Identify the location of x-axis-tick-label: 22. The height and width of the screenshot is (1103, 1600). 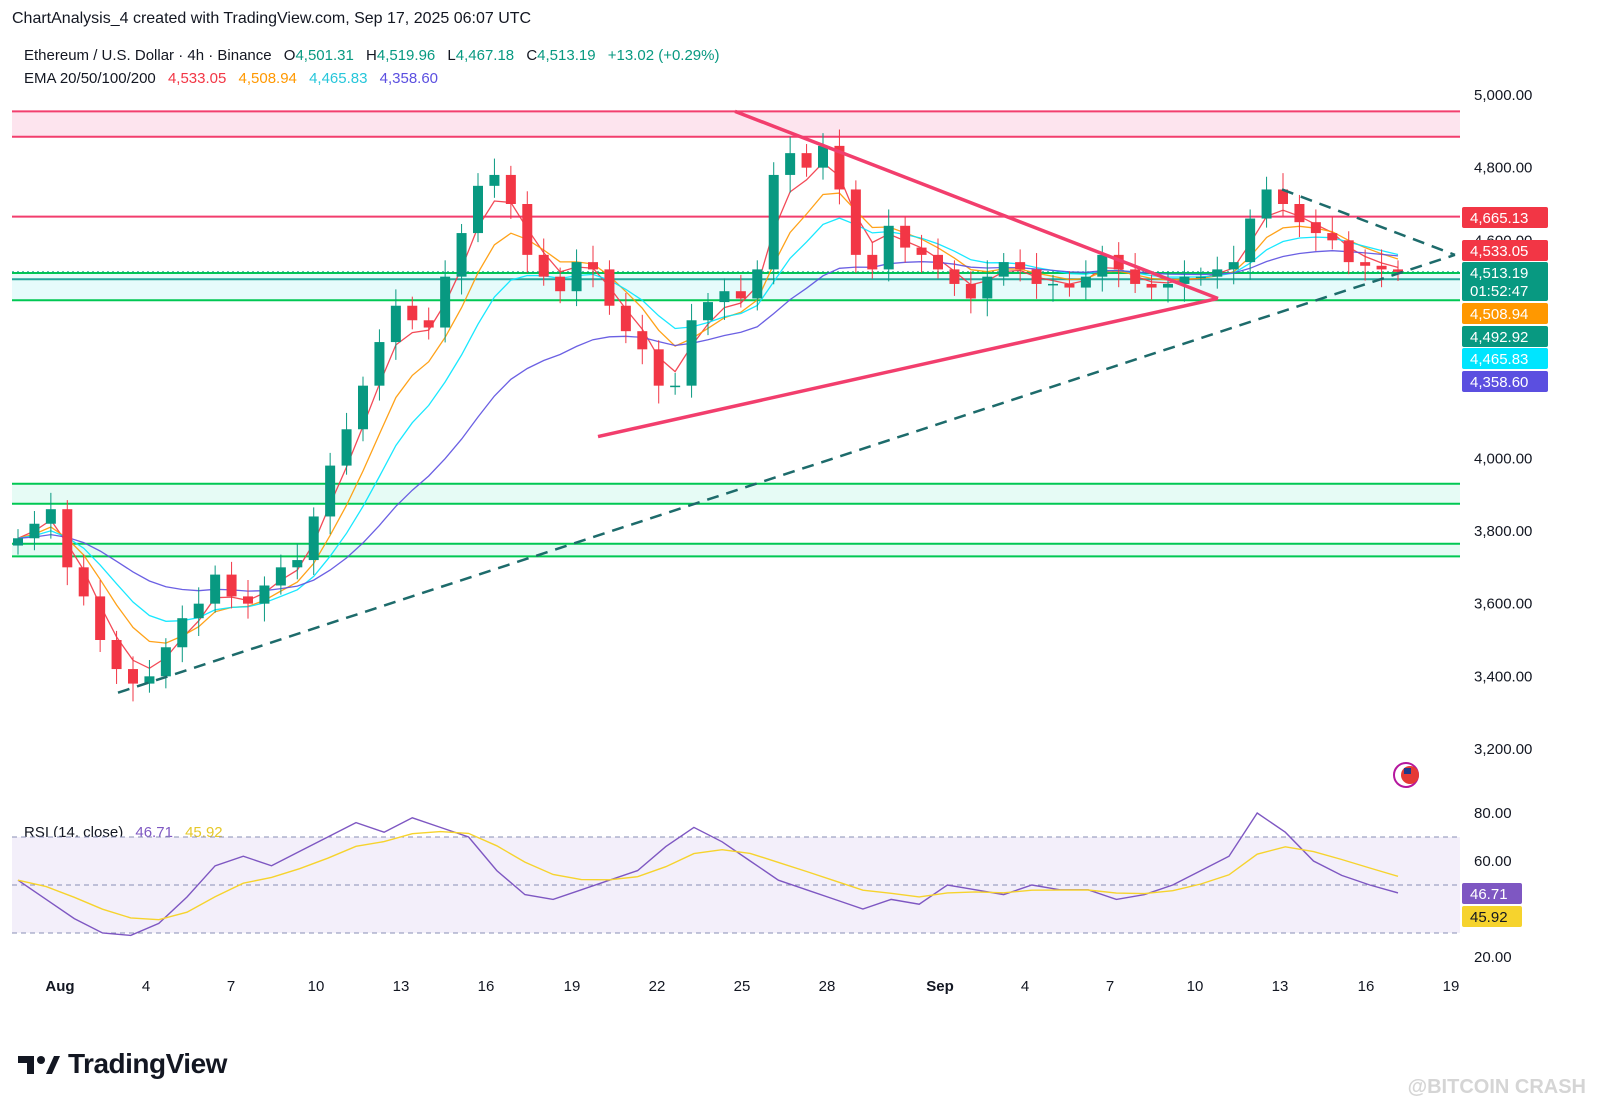
(657, 986).